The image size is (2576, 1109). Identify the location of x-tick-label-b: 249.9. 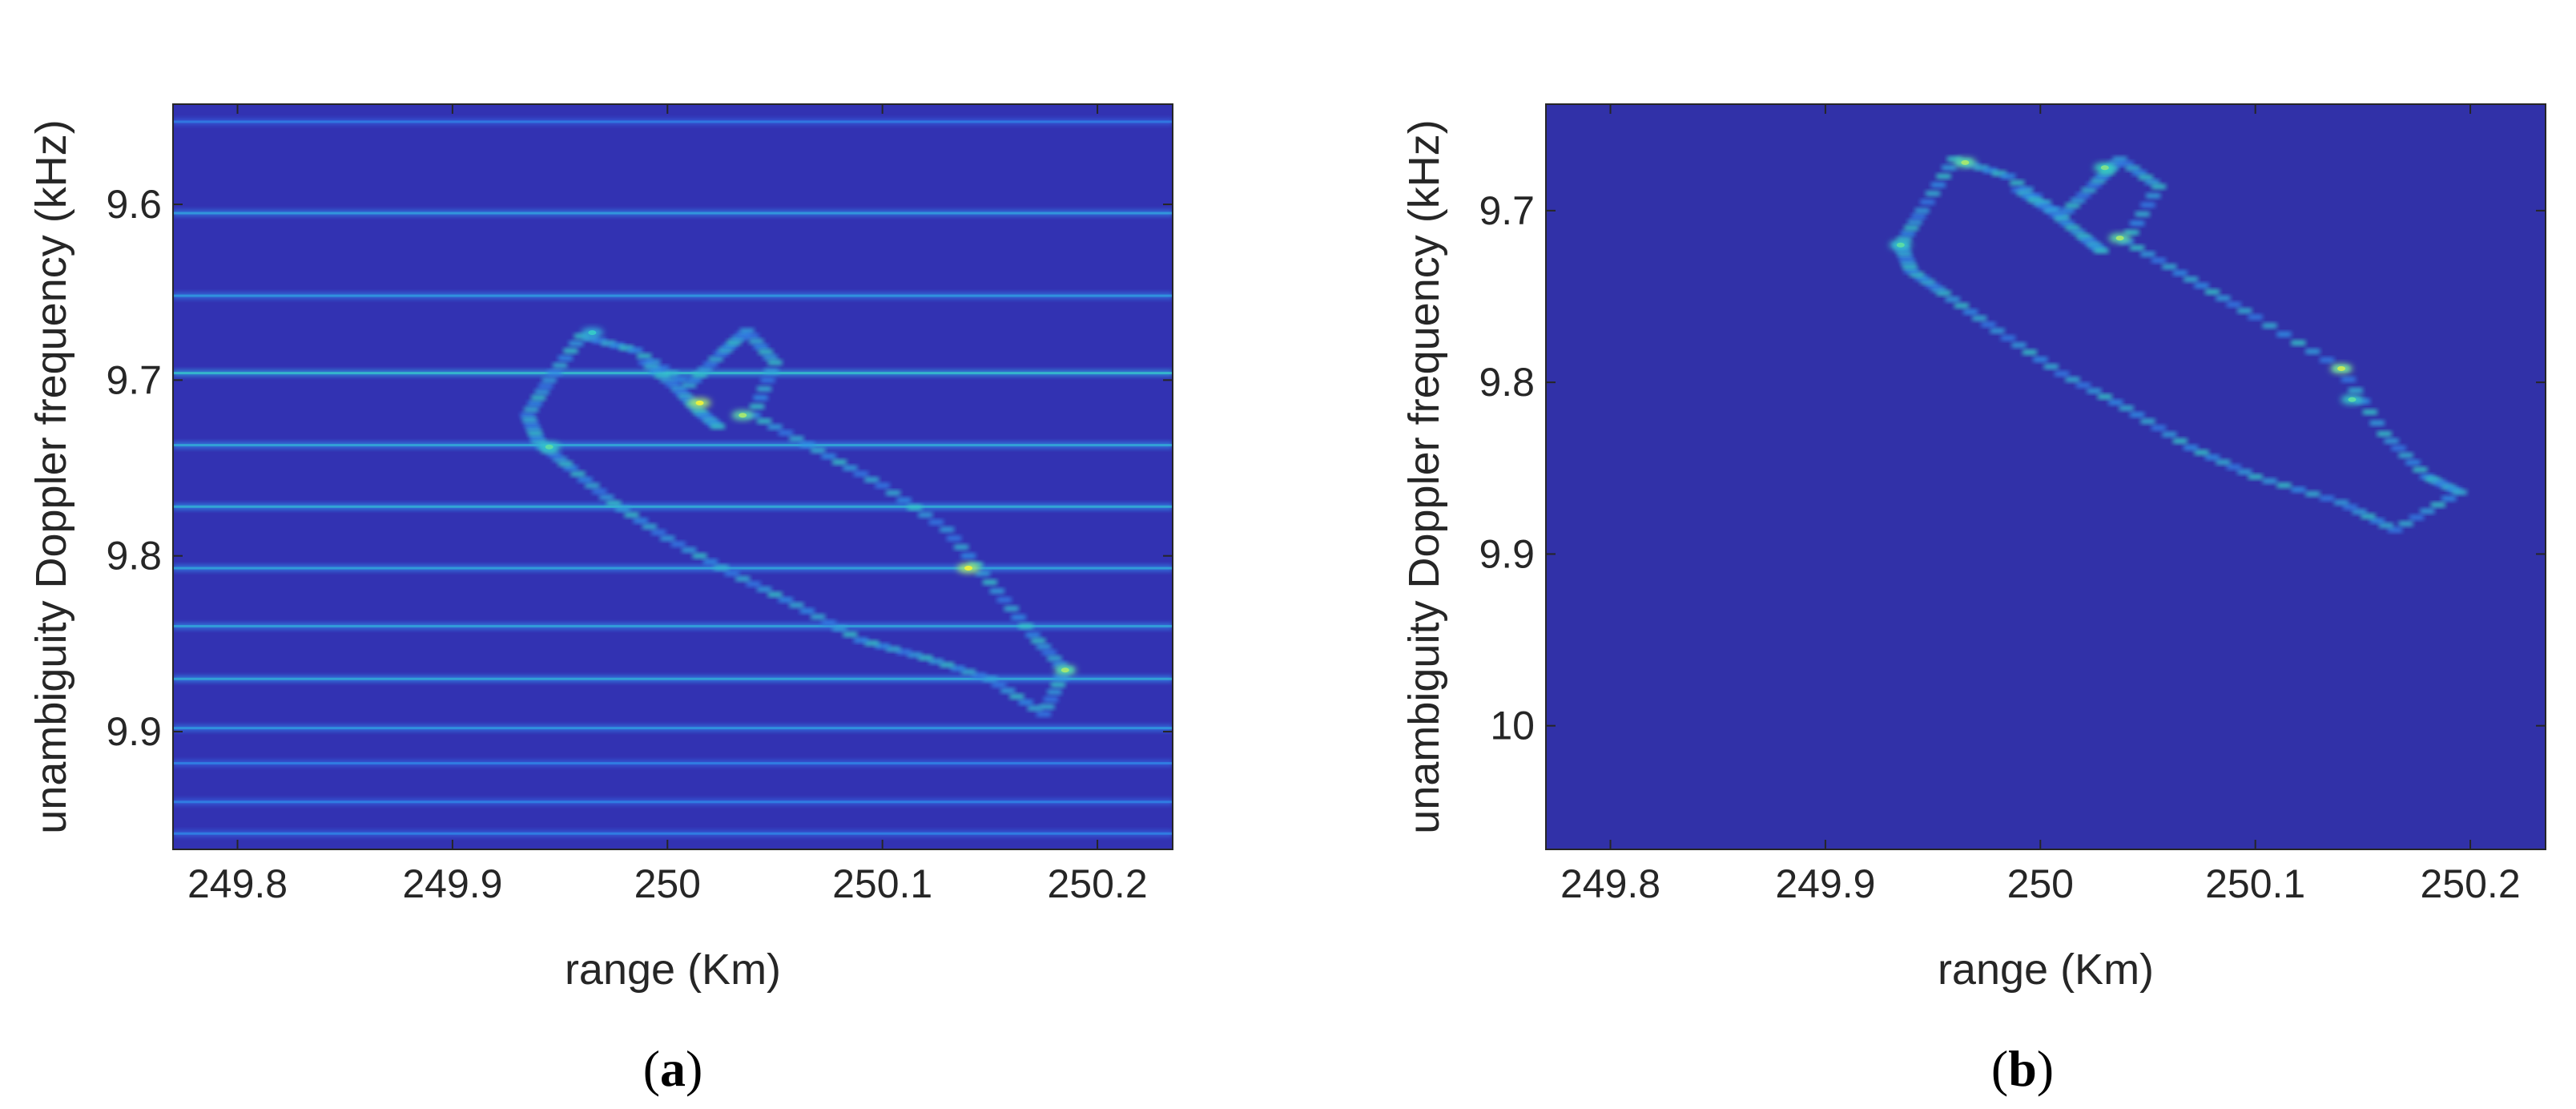
(1825, 884).